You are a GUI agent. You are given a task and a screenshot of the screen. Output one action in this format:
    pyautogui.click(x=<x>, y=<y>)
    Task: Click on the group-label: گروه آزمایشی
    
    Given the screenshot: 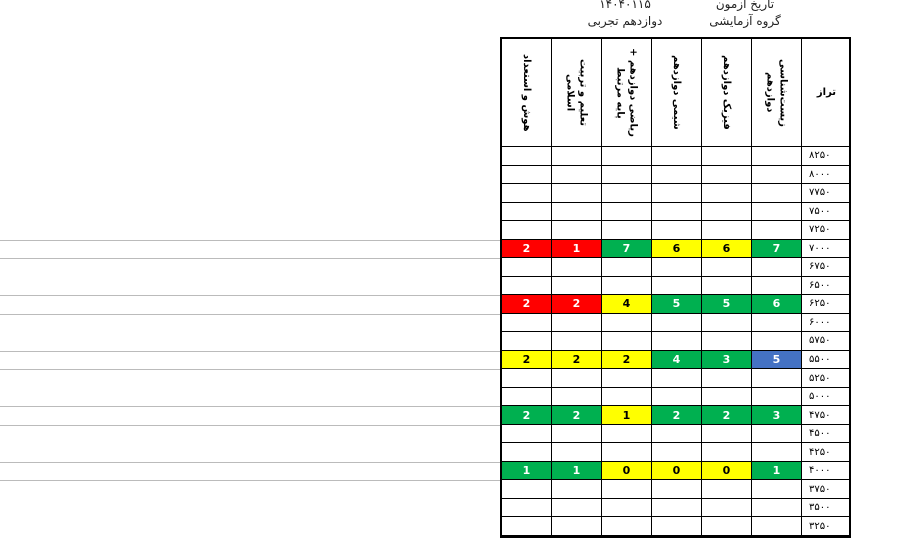 What is the action you would take?
    pyautogui.click(x=745, y=21)
    